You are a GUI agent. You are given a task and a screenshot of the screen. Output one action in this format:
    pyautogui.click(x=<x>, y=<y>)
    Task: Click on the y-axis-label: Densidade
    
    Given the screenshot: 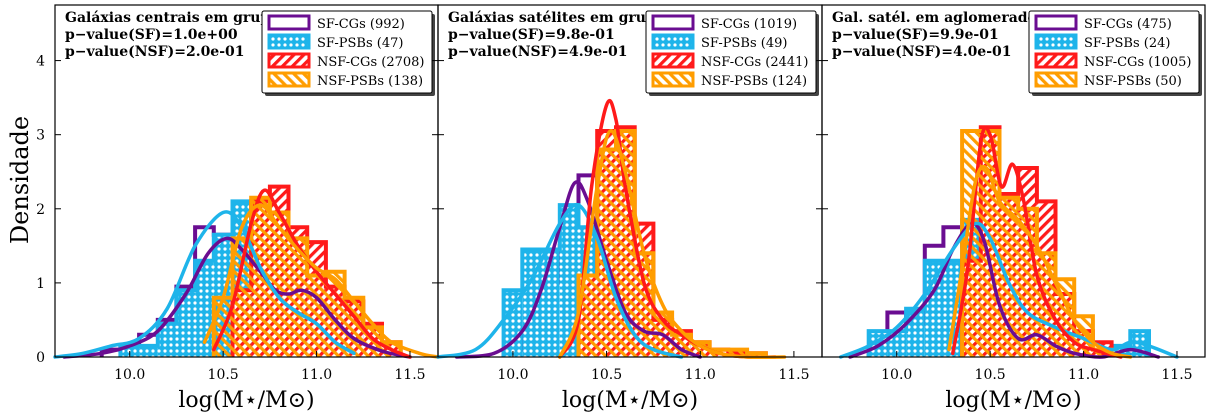 What is the action you would take?
    pyautogui.click(x=20, y=180)
    